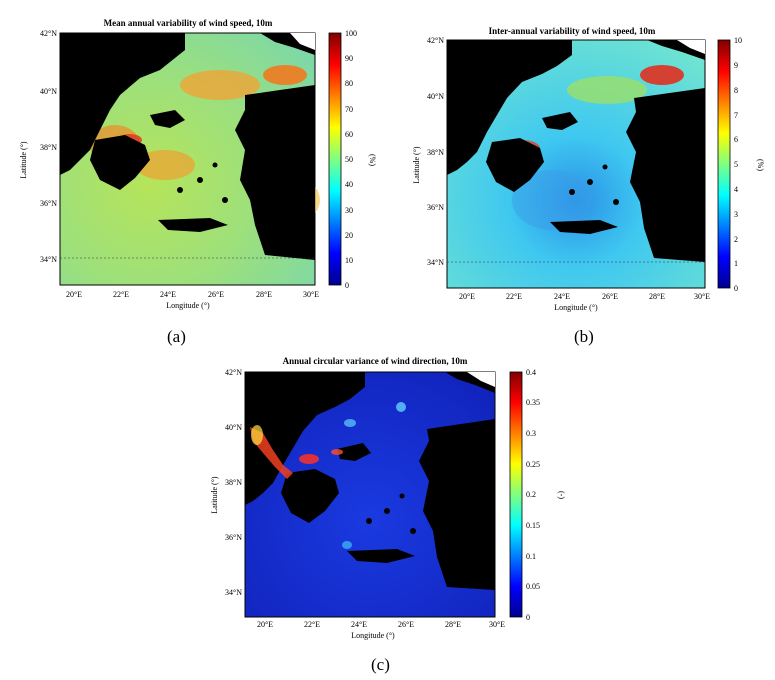  I want to click on y-tick-b-3: 36°N, so click(435, 207).